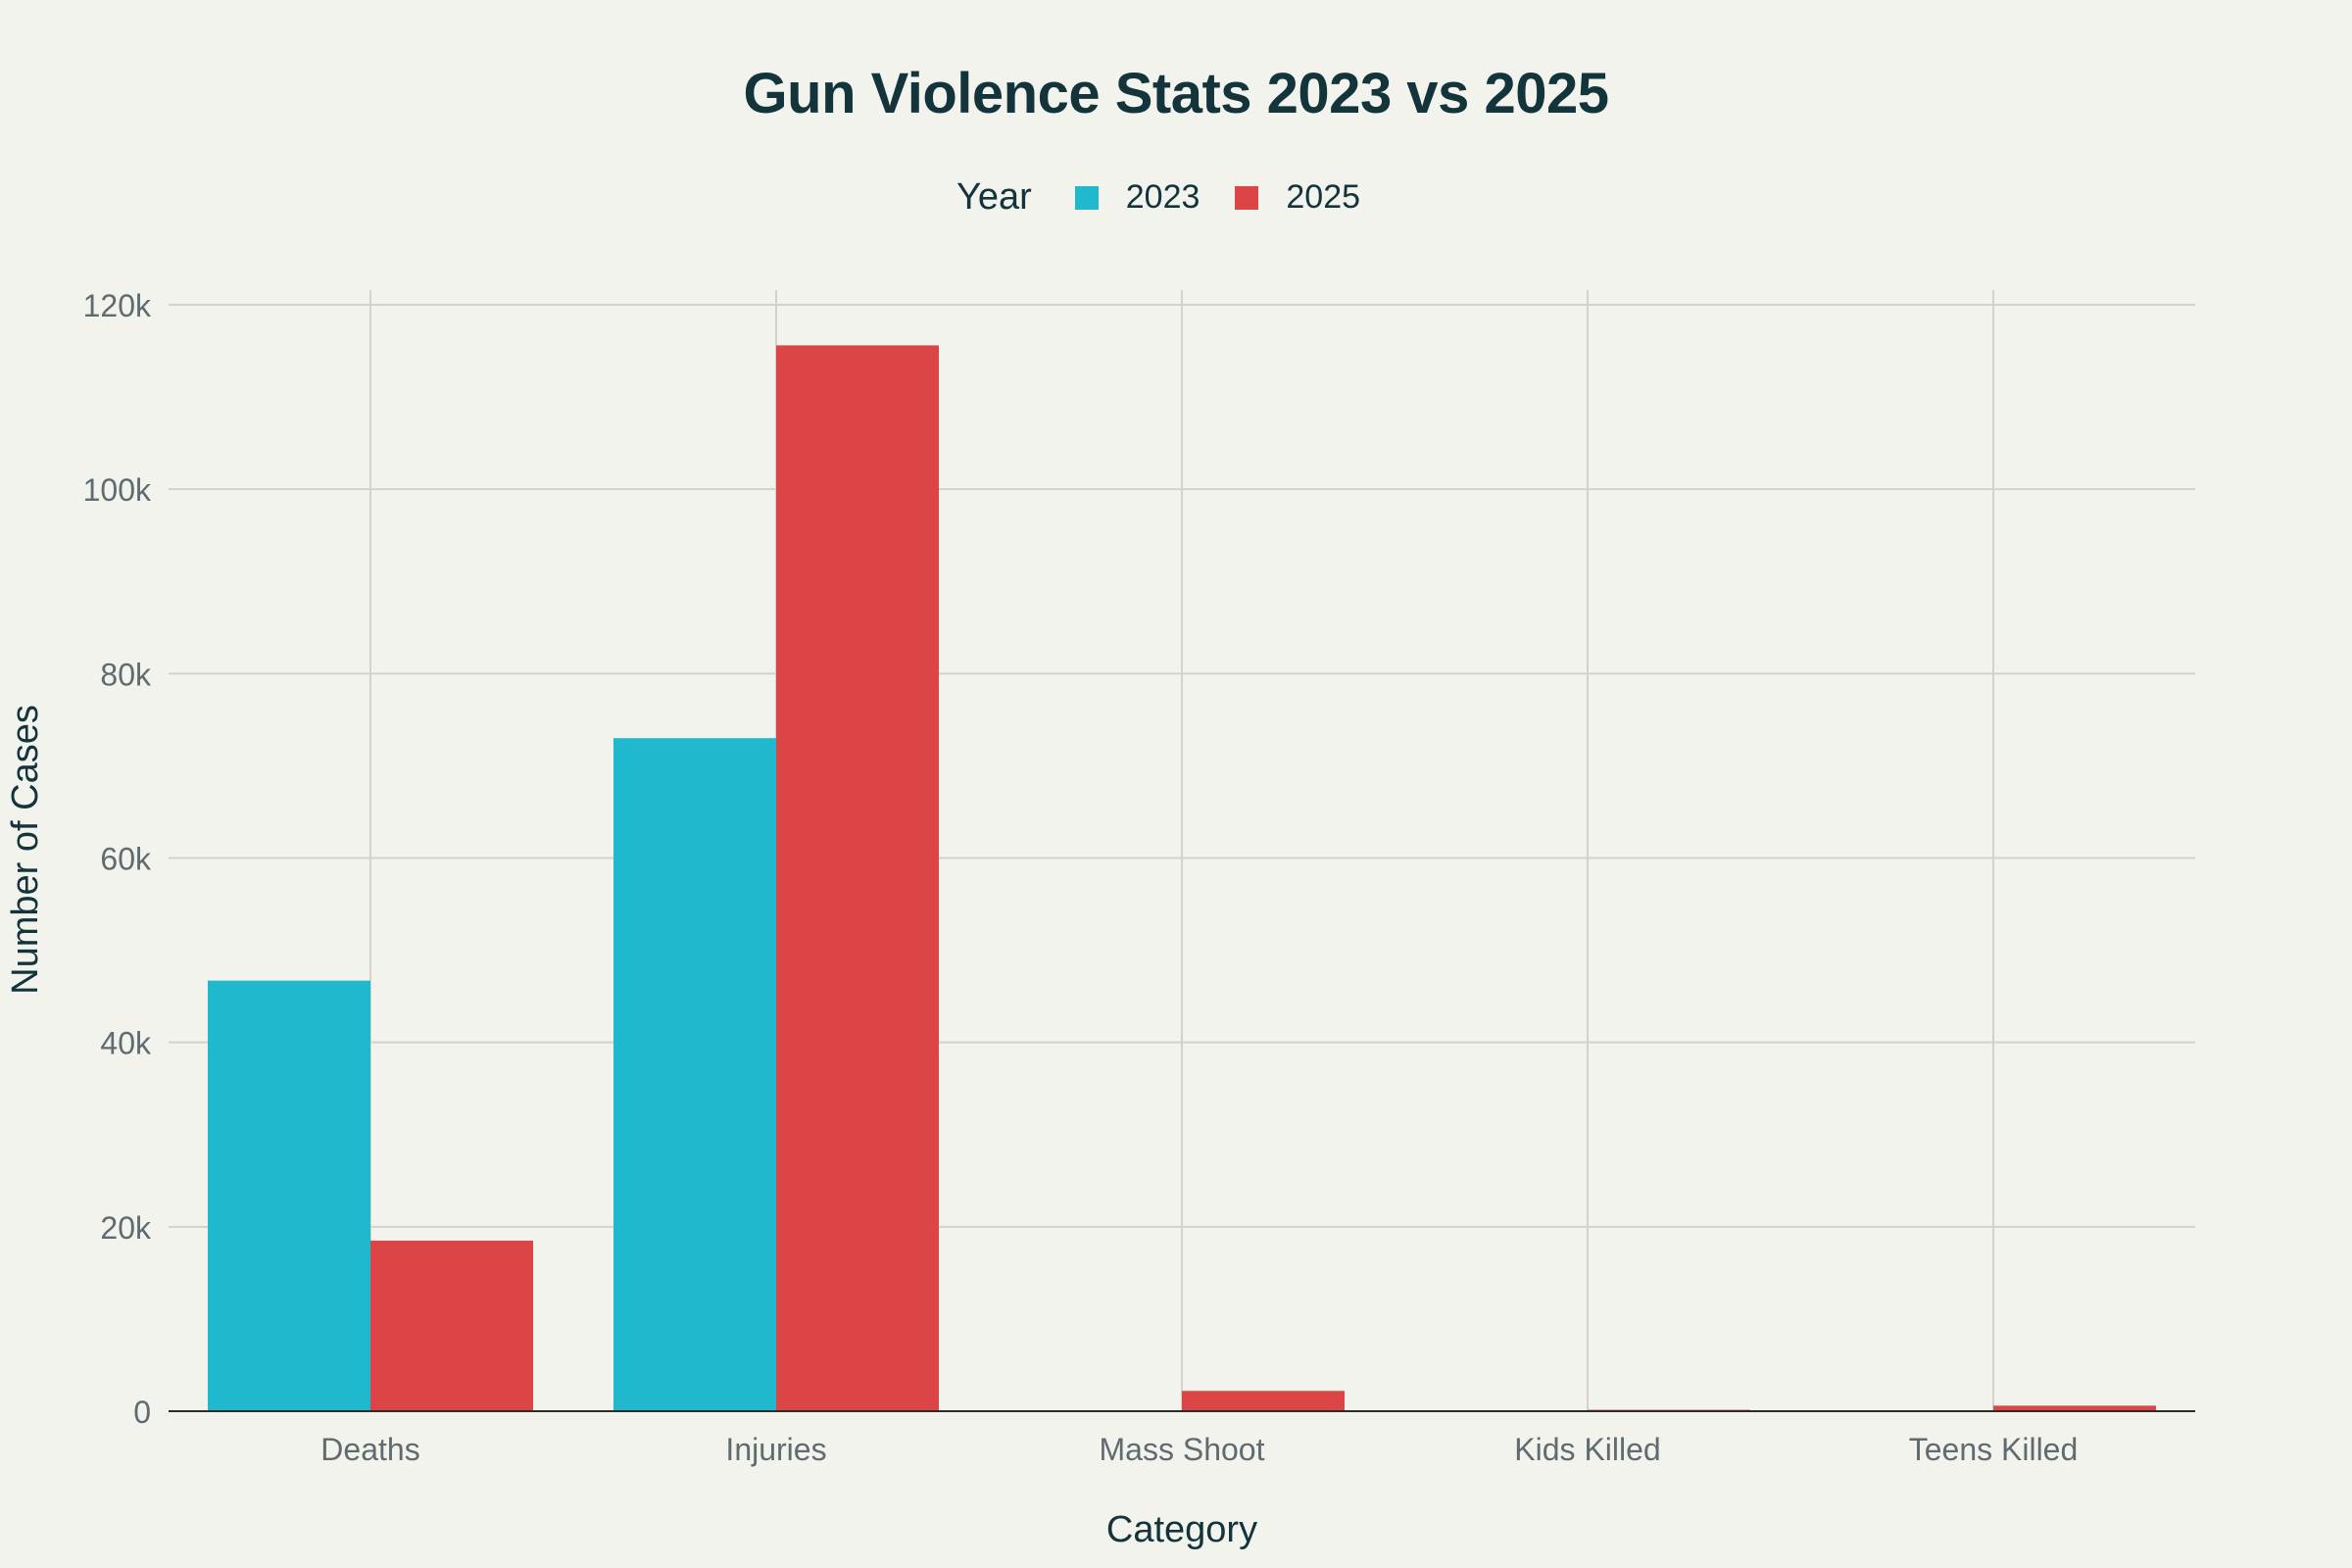  I want to click on x-tick-label: Injuries, so click(775, 1449).